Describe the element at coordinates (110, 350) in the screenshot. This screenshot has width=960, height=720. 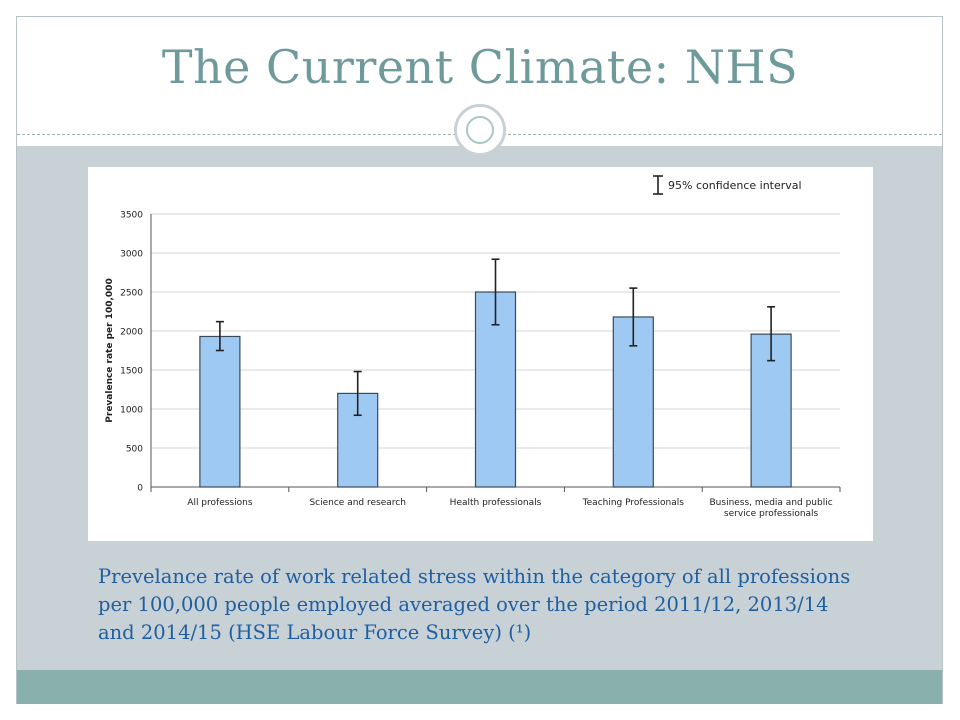
I see `y-axis-label: Prevalence rate per 100,000` at that location.